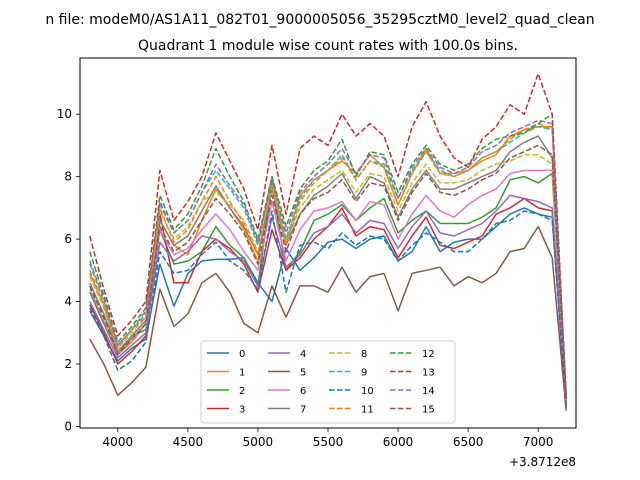  What do you see at coordinates (242, 391) in the screenshot?
I see `legend-label-2: 2` at bounding box center [242, 391].